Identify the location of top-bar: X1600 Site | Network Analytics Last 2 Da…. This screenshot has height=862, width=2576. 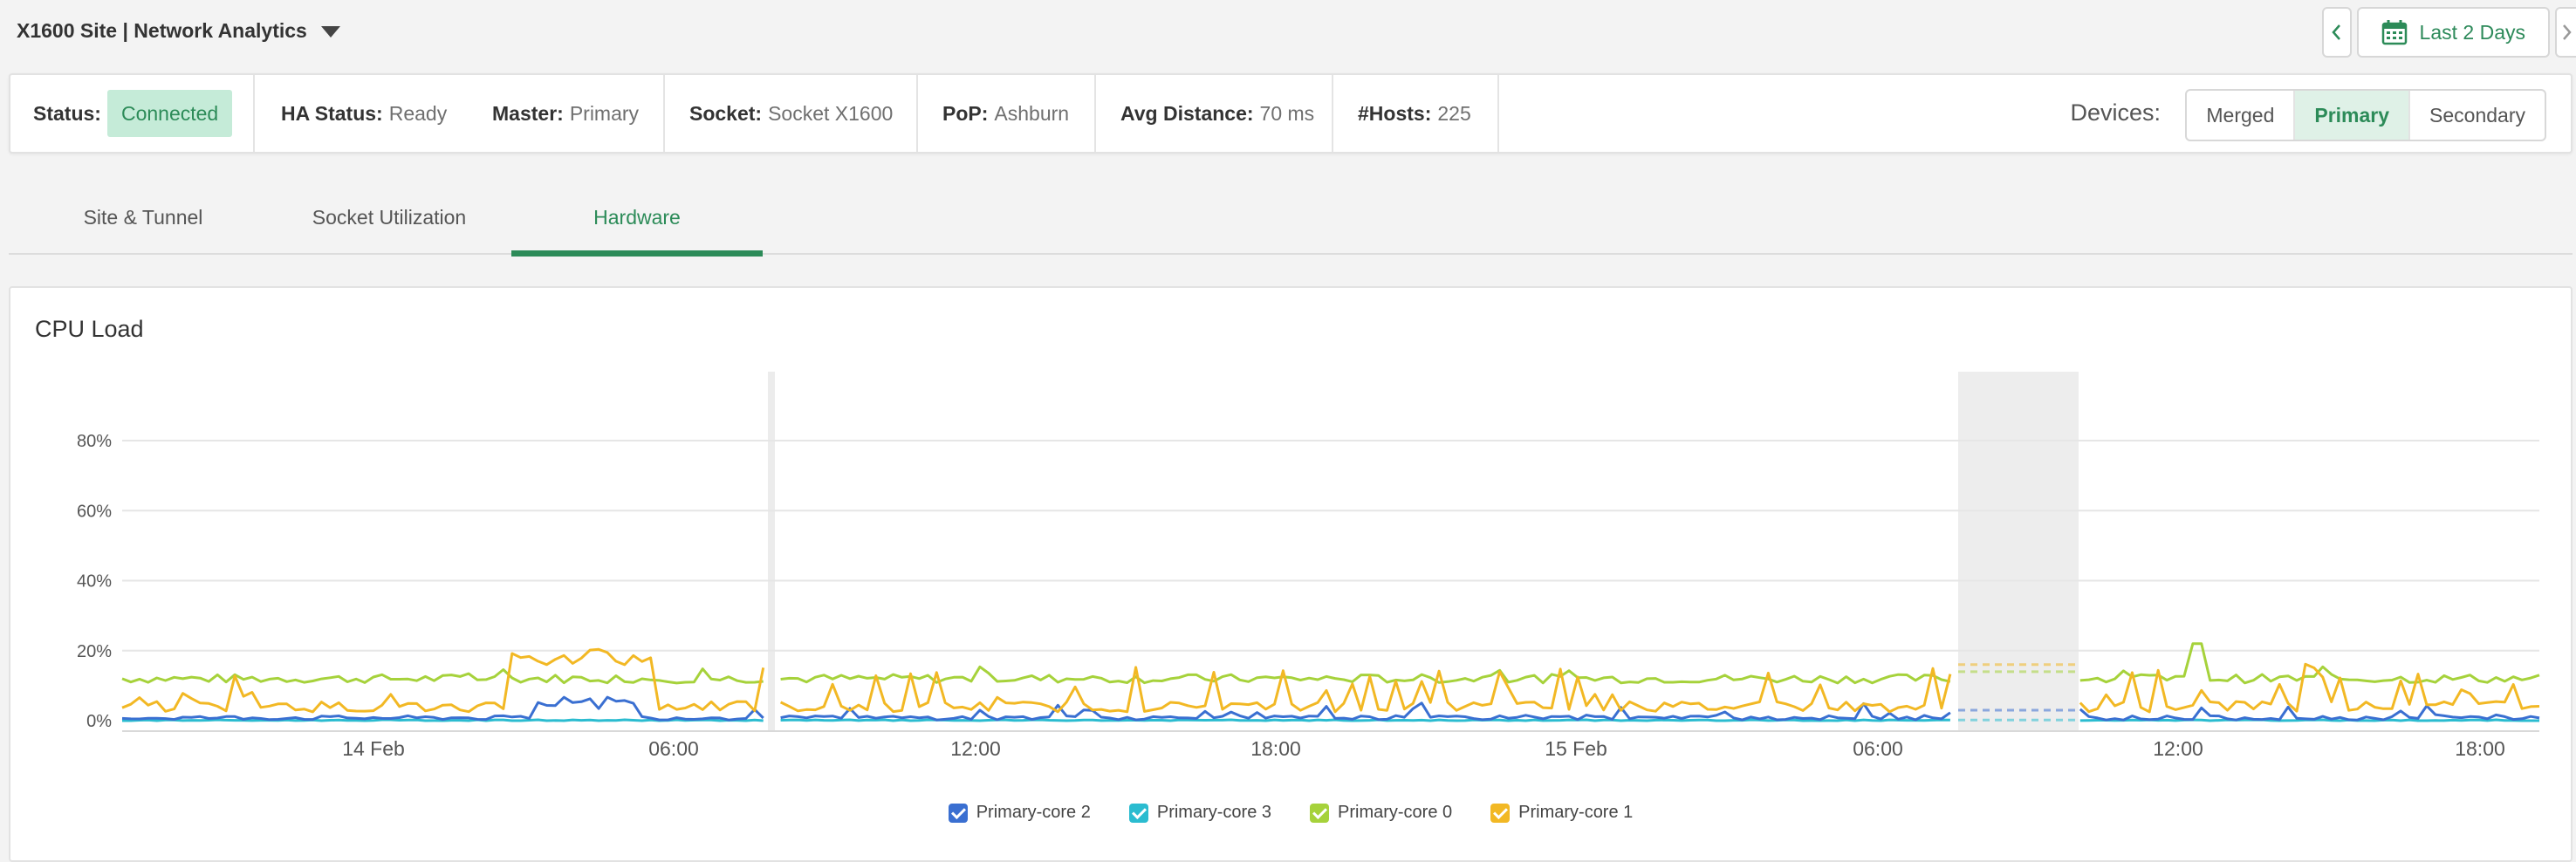
(1288, 33).